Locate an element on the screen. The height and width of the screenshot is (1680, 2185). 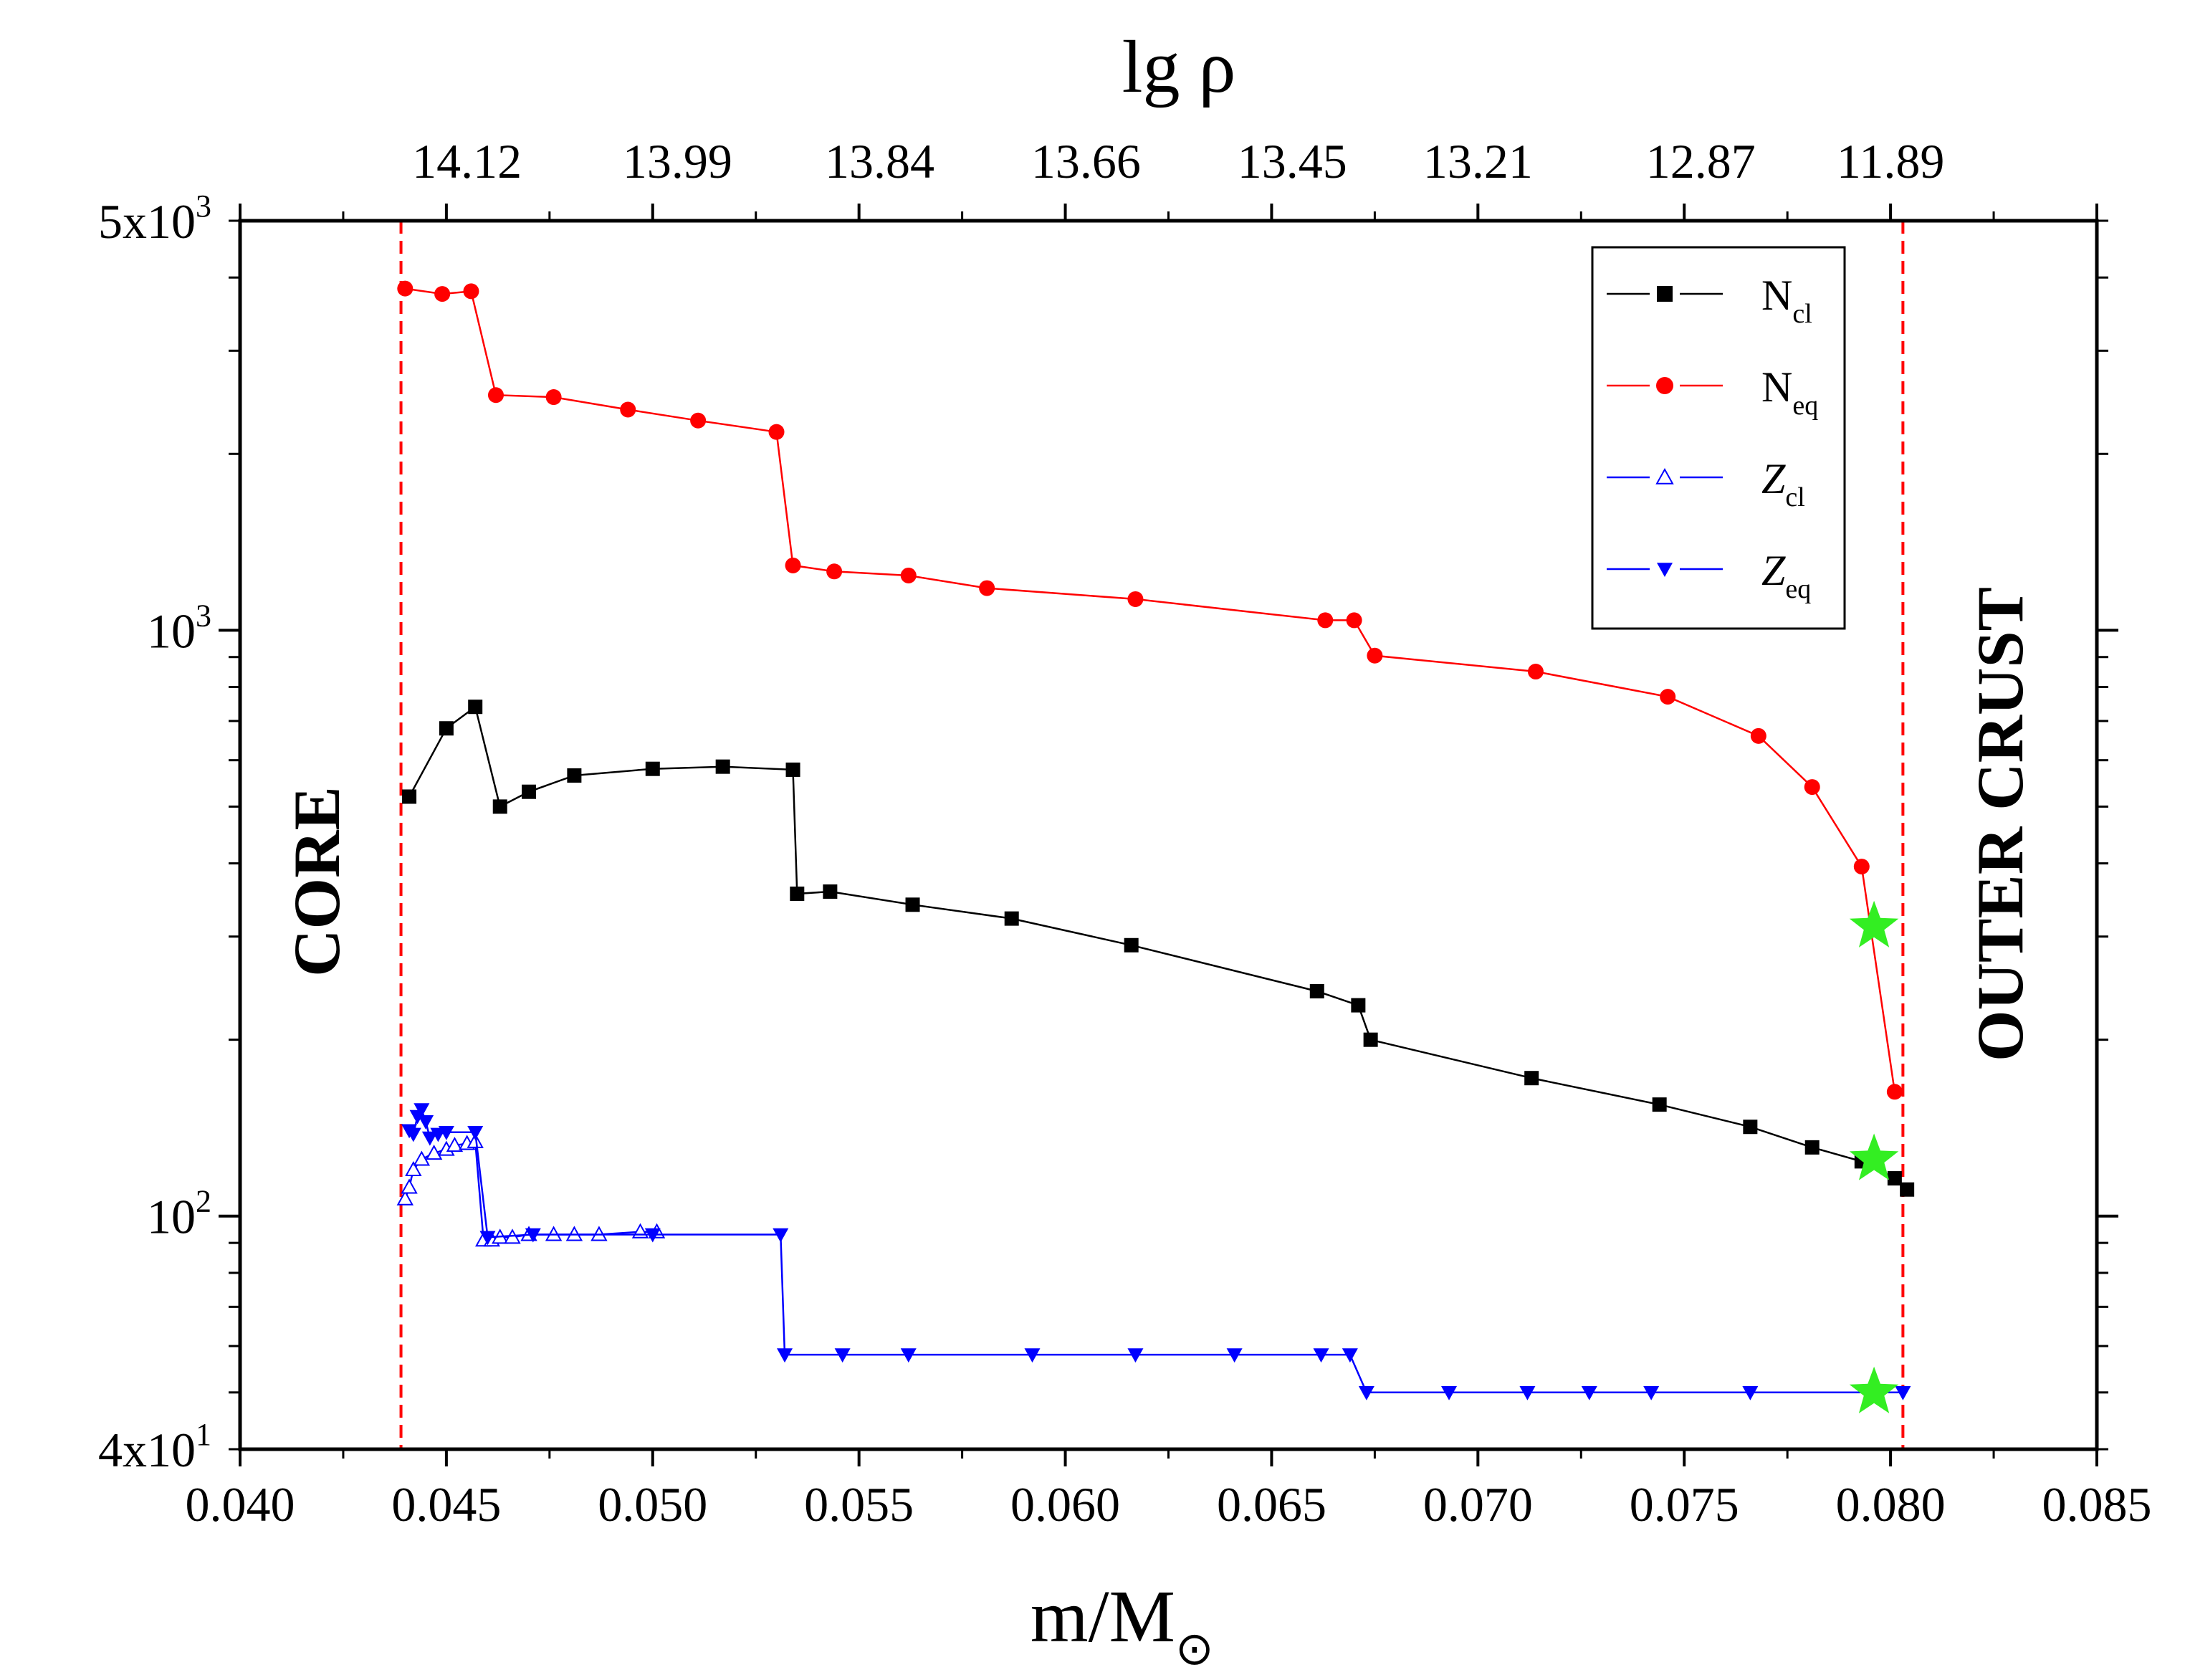
top-tick-label-7: 11.89 is located at coordinates (1890, 161).